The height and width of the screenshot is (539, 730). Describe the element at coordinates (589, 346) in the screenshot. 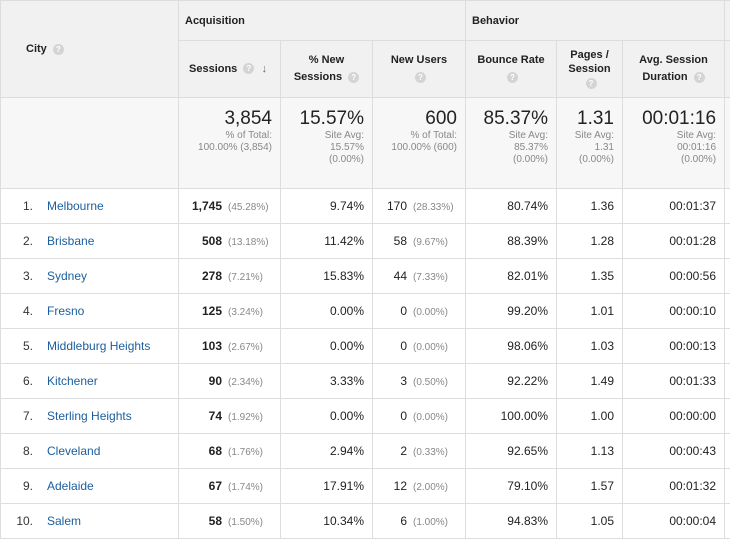

I see `pages-session-cell: 1.03` at that location.